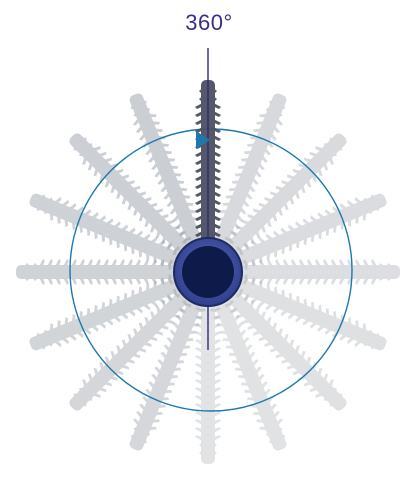 The width and height of the screenshot is (412, 478). I want to click on screw-head-core, so click(208, 272).